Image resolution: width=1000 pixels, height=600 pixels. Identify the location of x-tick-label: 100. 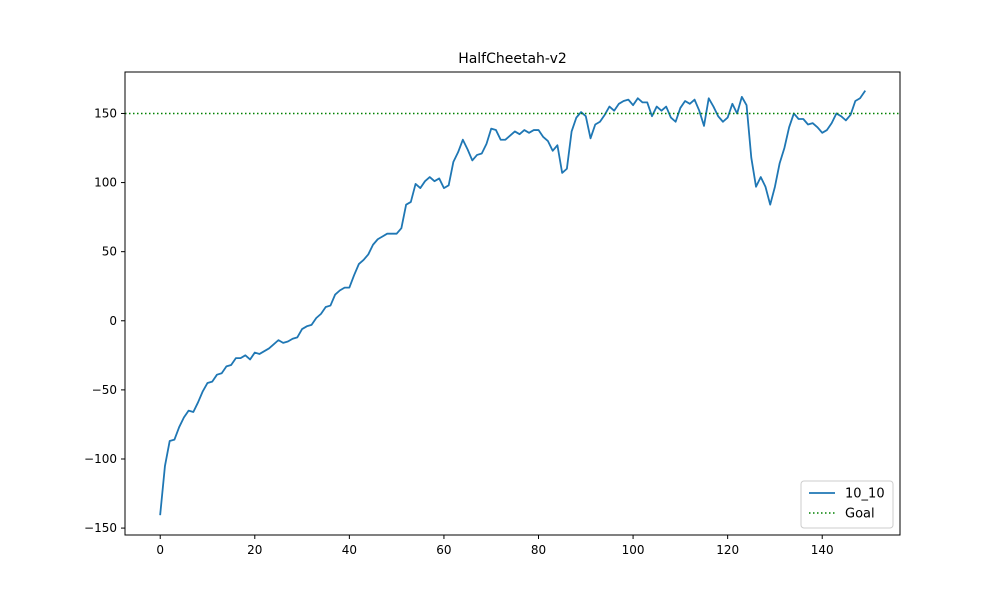
(633, 550).